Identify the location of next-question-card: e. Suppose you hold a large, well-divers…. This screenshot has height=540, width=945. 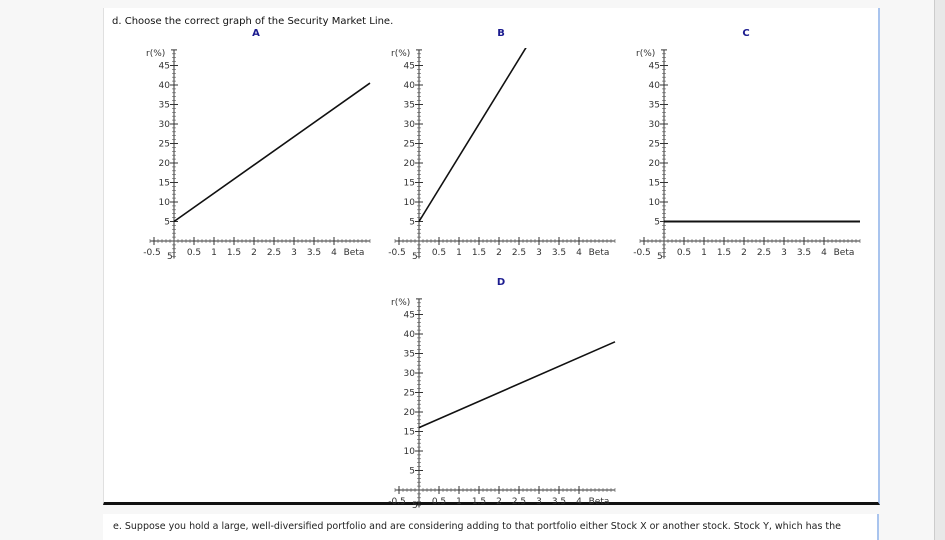
(491, 527).